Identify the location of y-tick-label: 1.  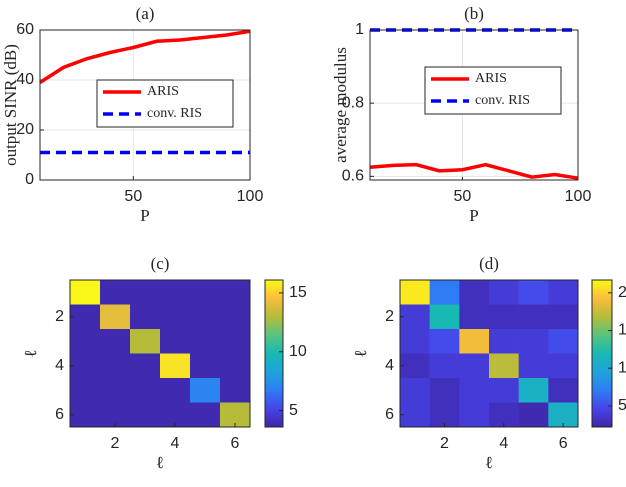
(359, 29).